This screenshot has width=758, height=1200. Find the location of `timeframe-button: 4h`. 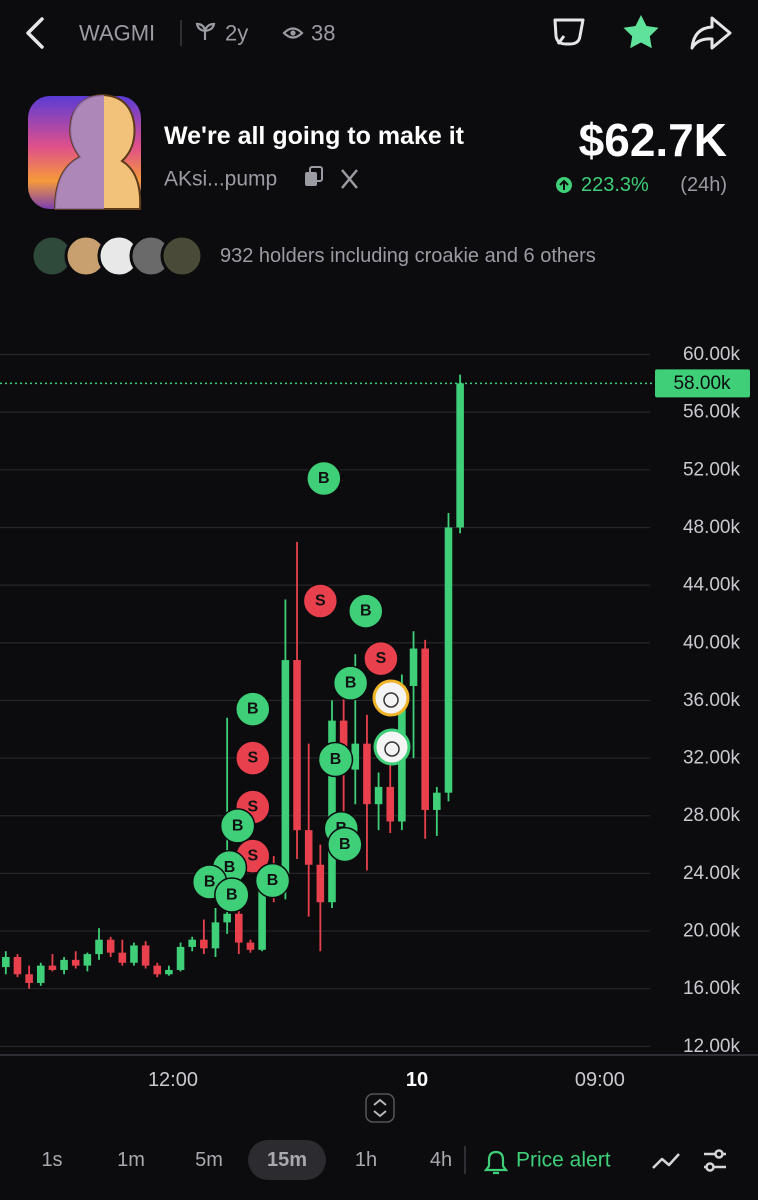

timeframe-button: 4h is located at coordinates (441, 1160).